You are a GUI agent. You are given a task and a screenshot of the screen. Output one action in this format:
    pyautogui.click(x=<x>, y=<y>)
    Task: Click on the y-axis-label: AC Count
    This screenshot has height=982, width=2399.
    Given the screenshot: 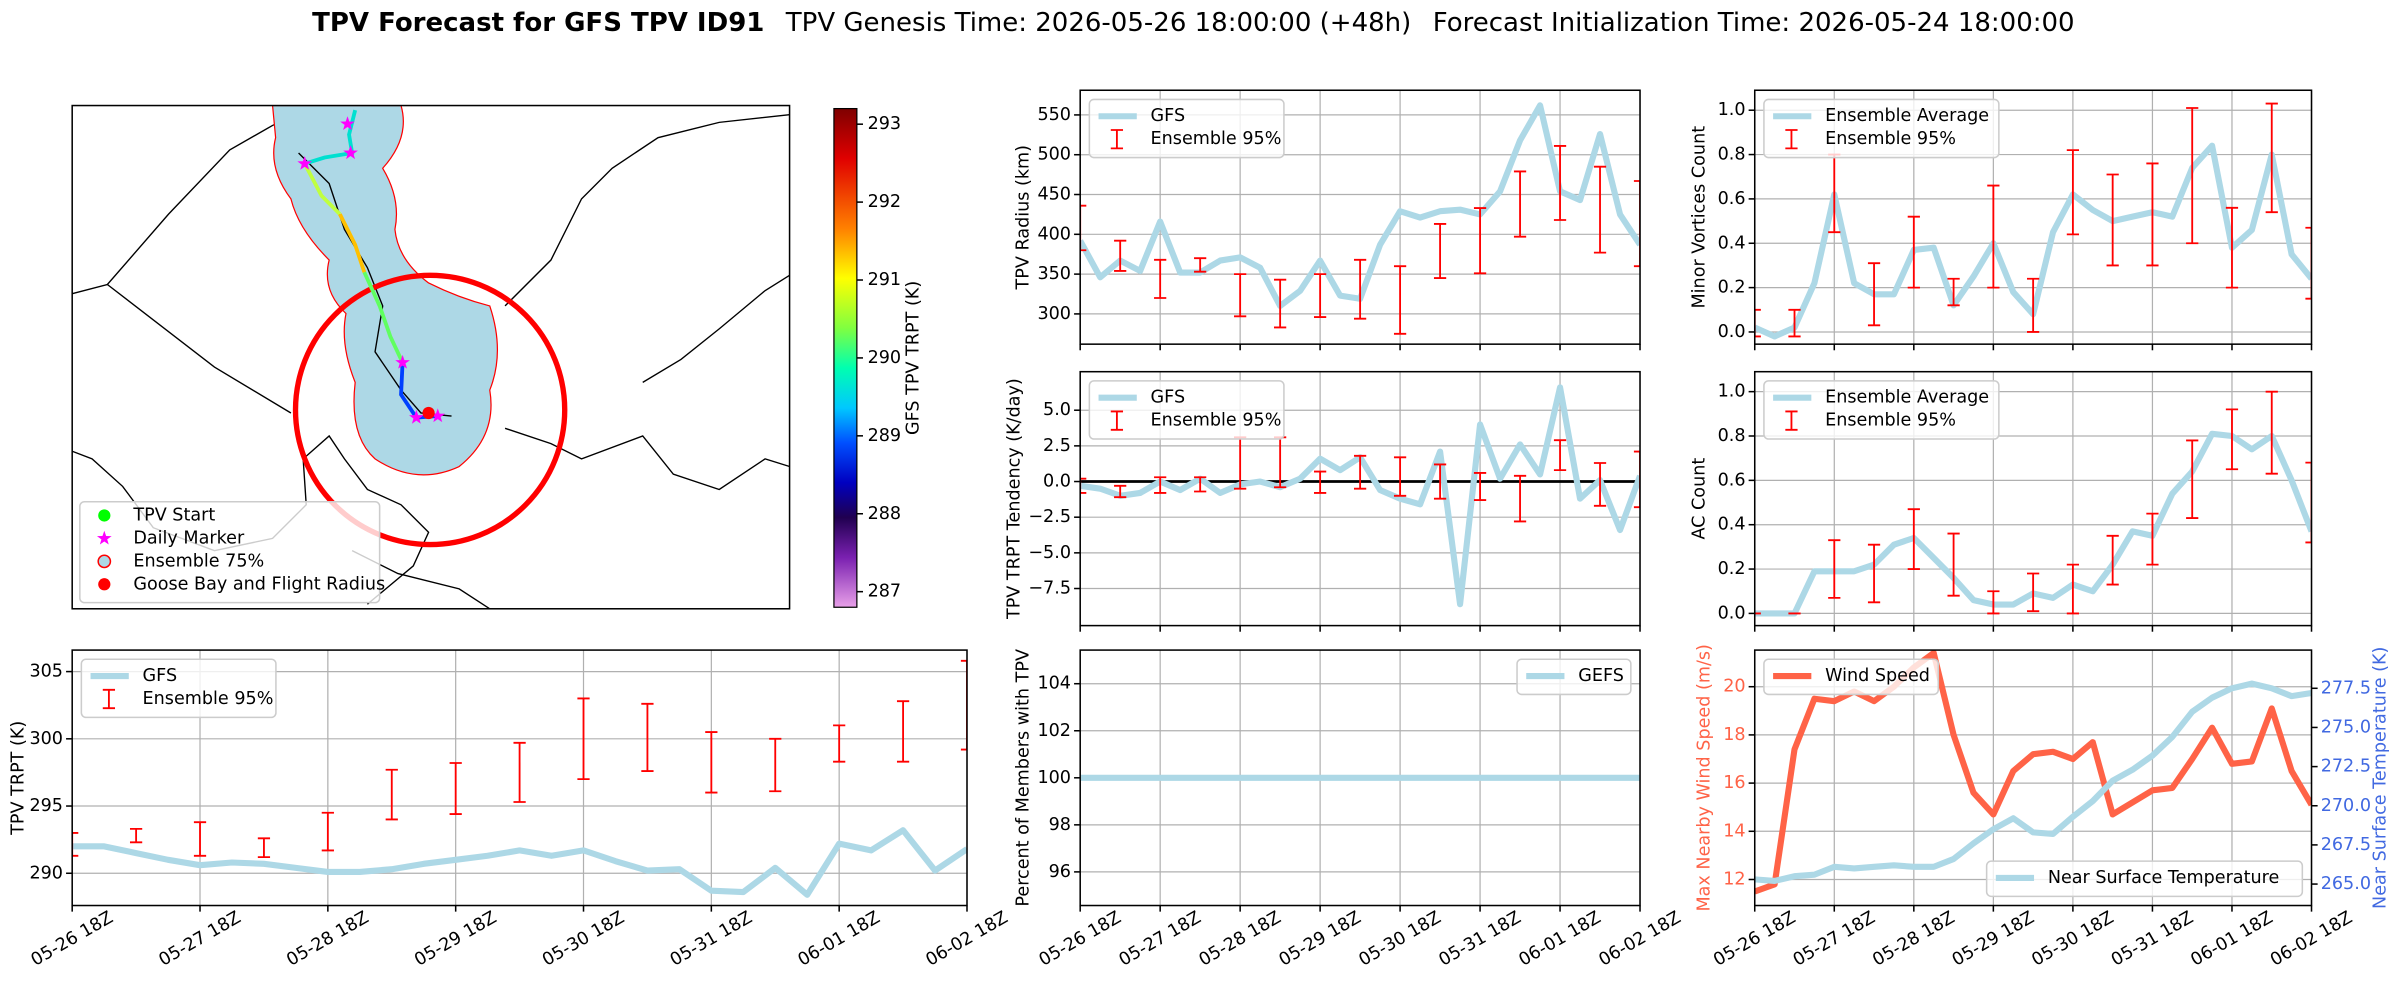 What is the action you would take?
    pyautogui.click(x=1700, y=499)
    